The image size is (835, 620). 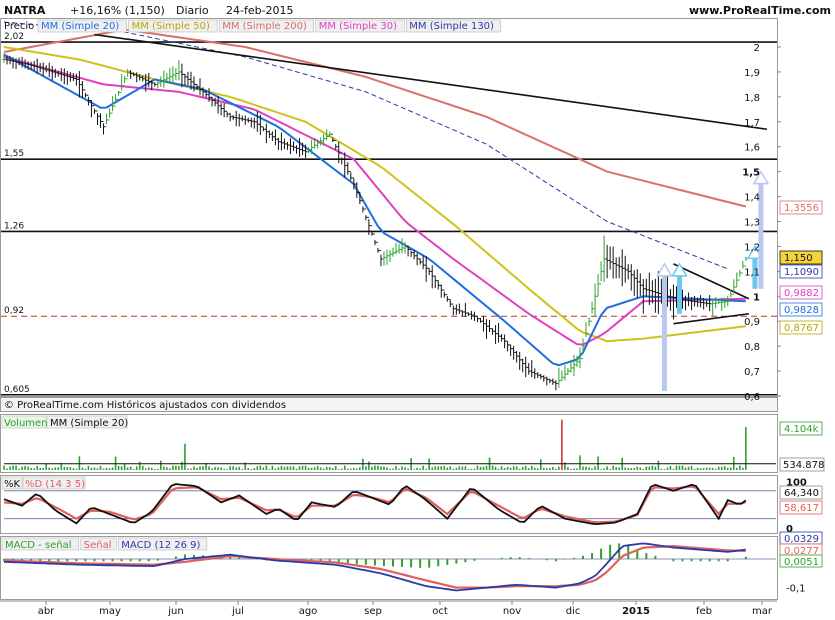 What do you see at coordinates (704, 611) in the screenshot?
I see `month-label: feb` at bounding box center [704, 611].